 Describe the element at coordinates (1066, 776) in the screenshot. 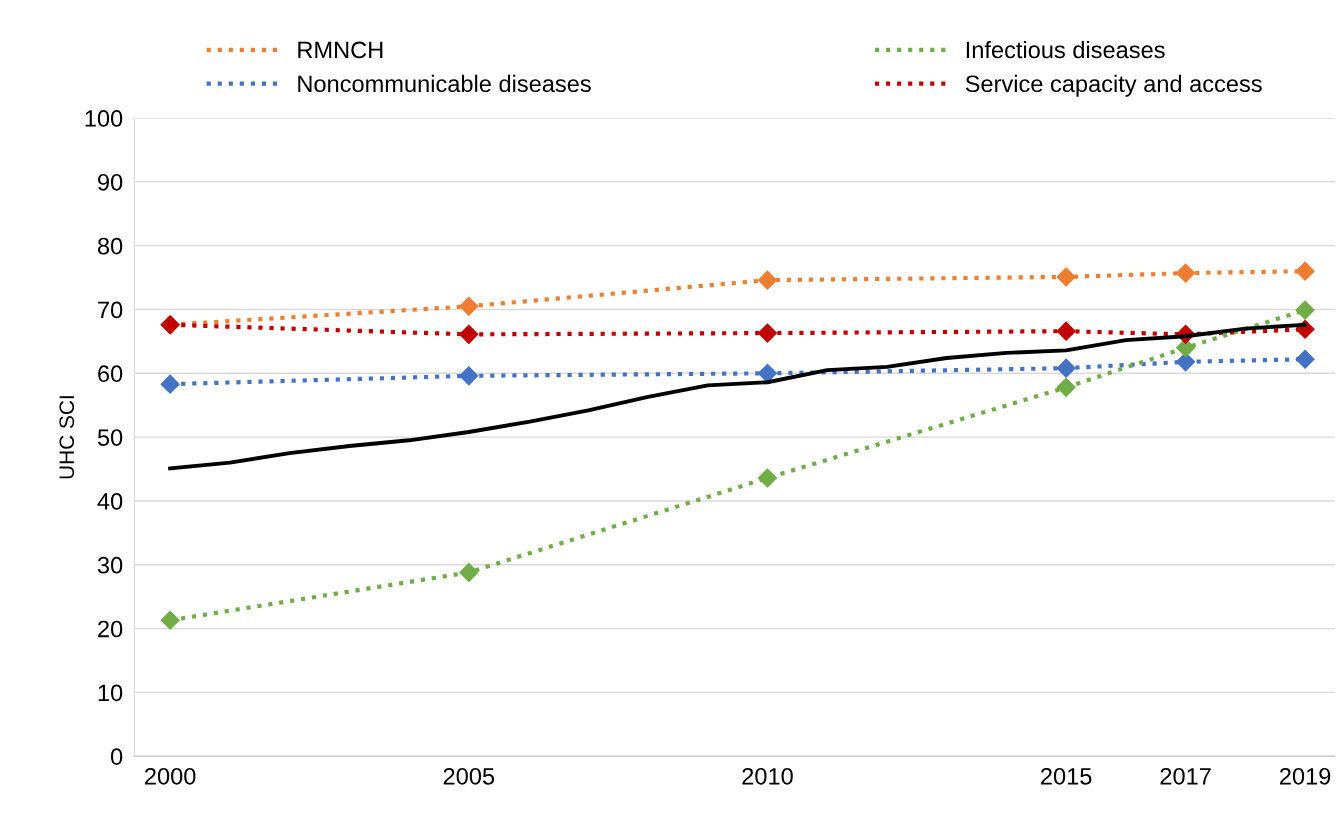

I see `x-tick-label: 2015` at that location.